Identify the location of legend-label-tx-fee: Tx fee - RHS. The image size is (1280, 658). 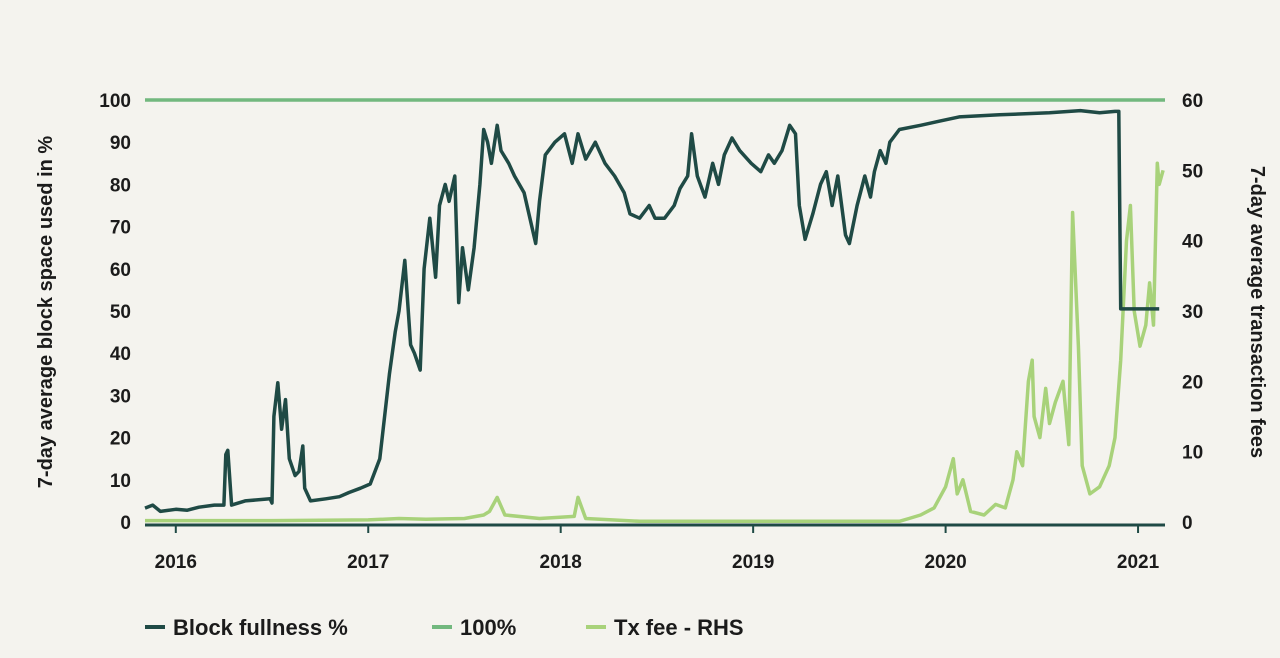
(679, 627).